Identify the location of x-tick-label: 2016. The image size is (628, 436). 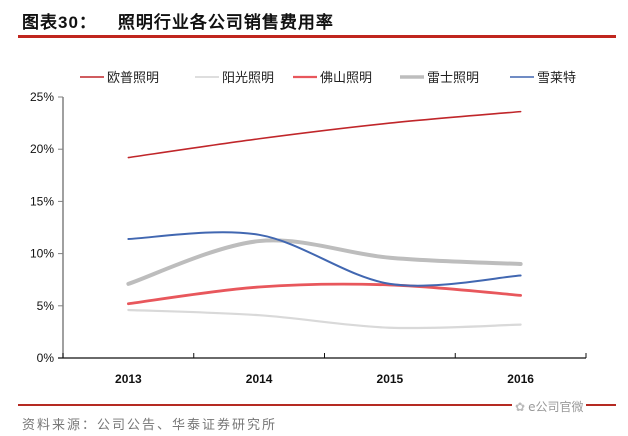
(520, 379).